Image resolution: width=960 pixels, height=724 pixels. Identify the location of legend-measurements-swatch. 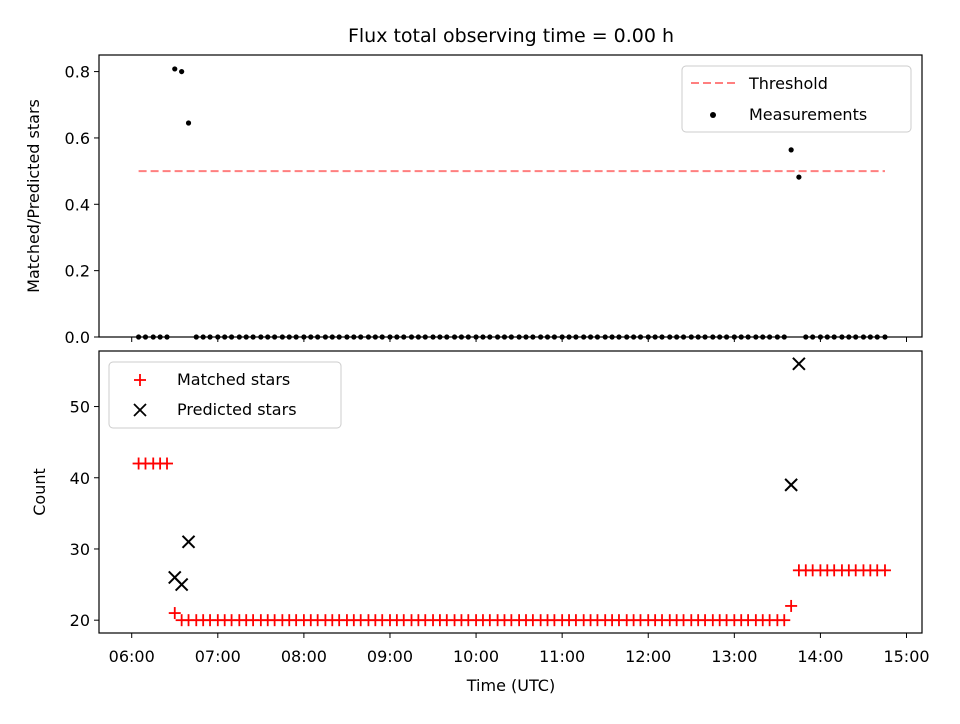
(713, 115).